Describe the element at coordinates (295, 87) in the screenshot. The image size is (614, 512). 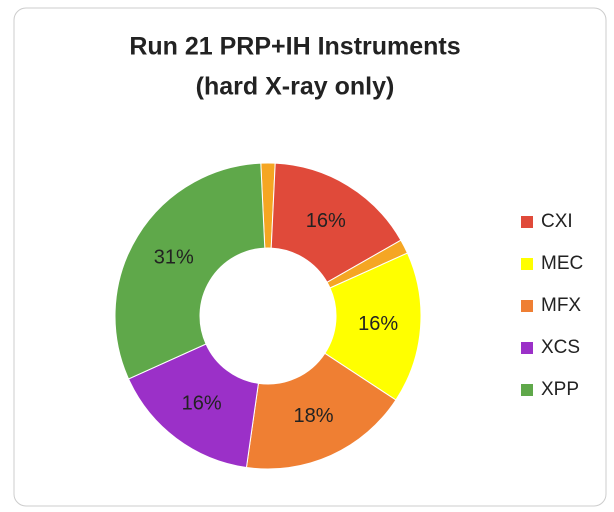
I see `chart-subtitle: (hard X-ray only)` at that location.